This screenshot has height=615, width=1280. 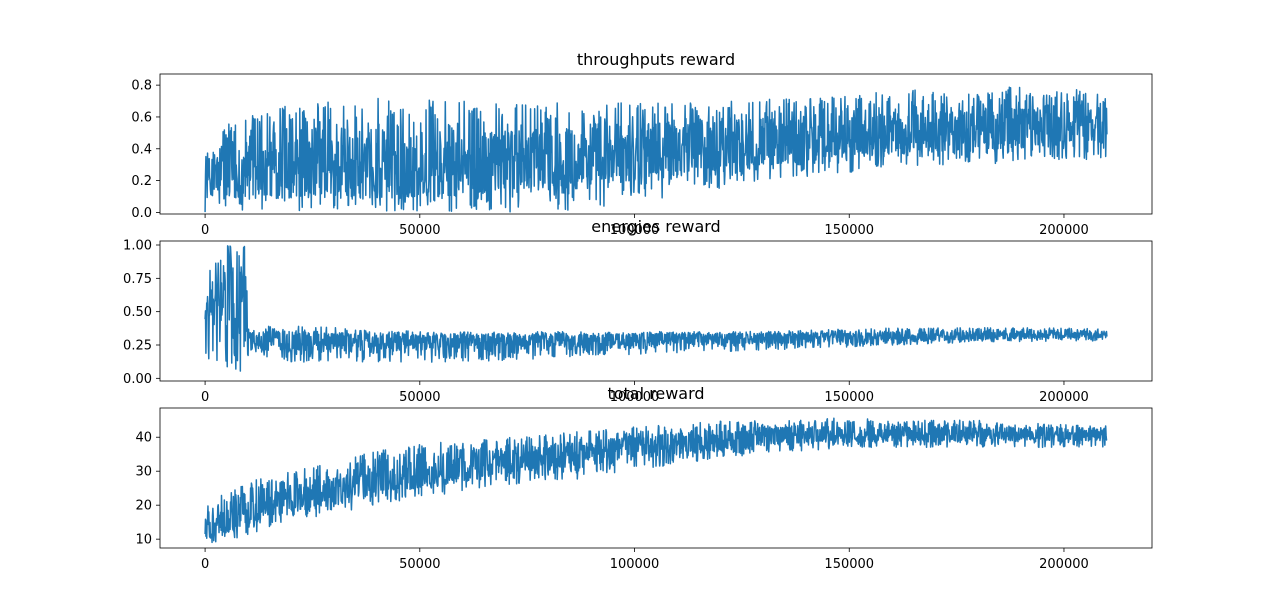 What do you see at coordinates (143, 438) in the screenshot?
I see `y-tick-label: 40` at bounding box center [143, 438].